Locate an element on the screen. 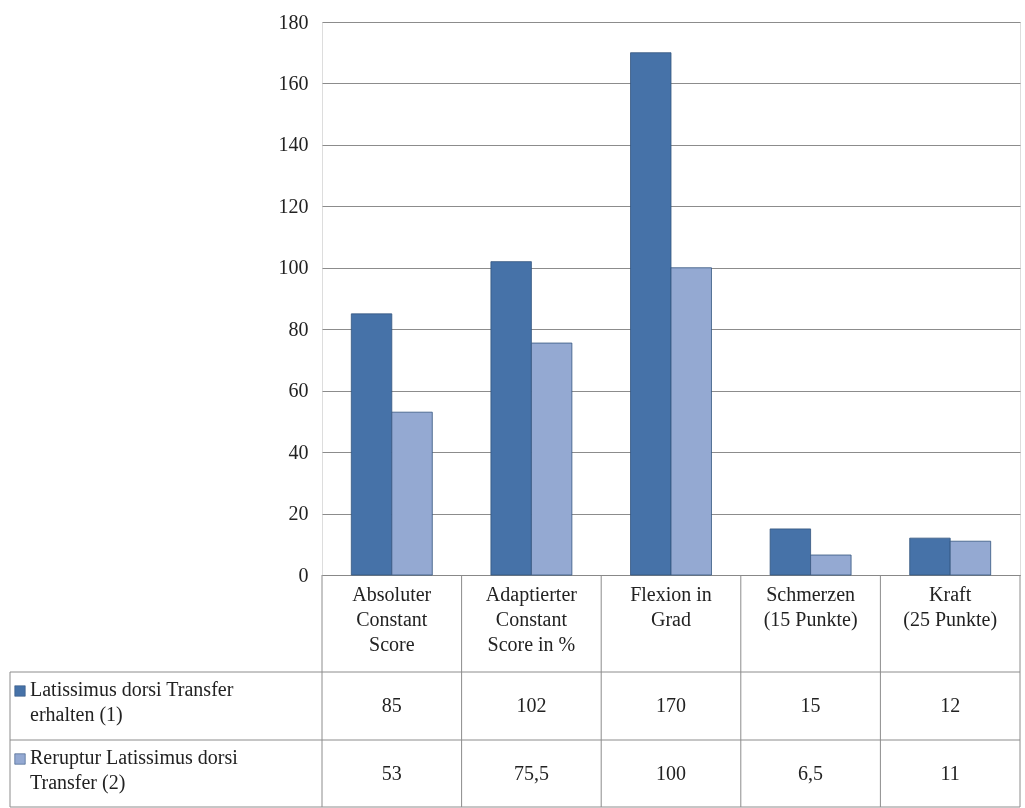  data-label: 53 is located at coordinates (391, 773).